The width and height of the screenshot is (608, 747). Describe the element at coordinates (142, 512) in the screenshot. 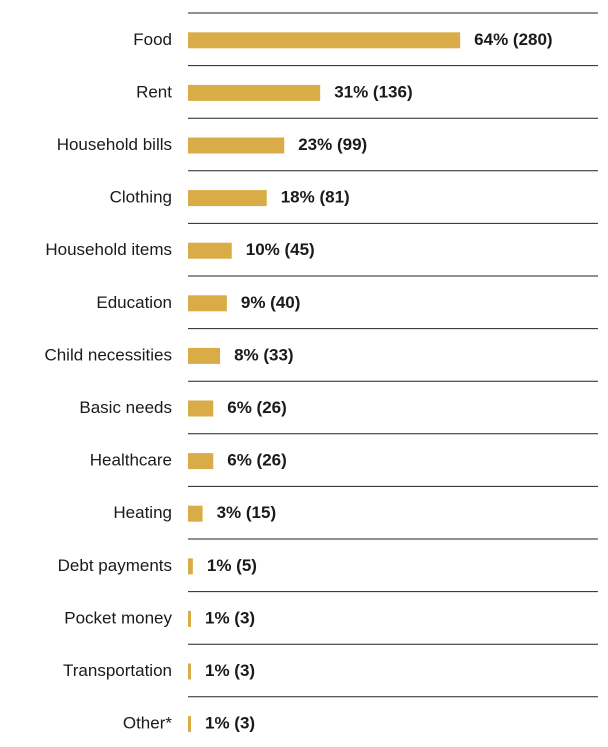

I see `category-label: Heating` at that location.